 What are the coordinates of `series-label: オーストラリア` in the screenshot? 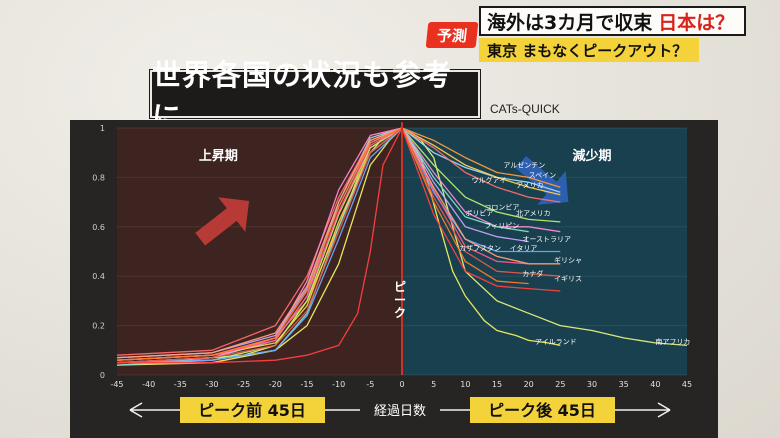 It's located at (546, 240).